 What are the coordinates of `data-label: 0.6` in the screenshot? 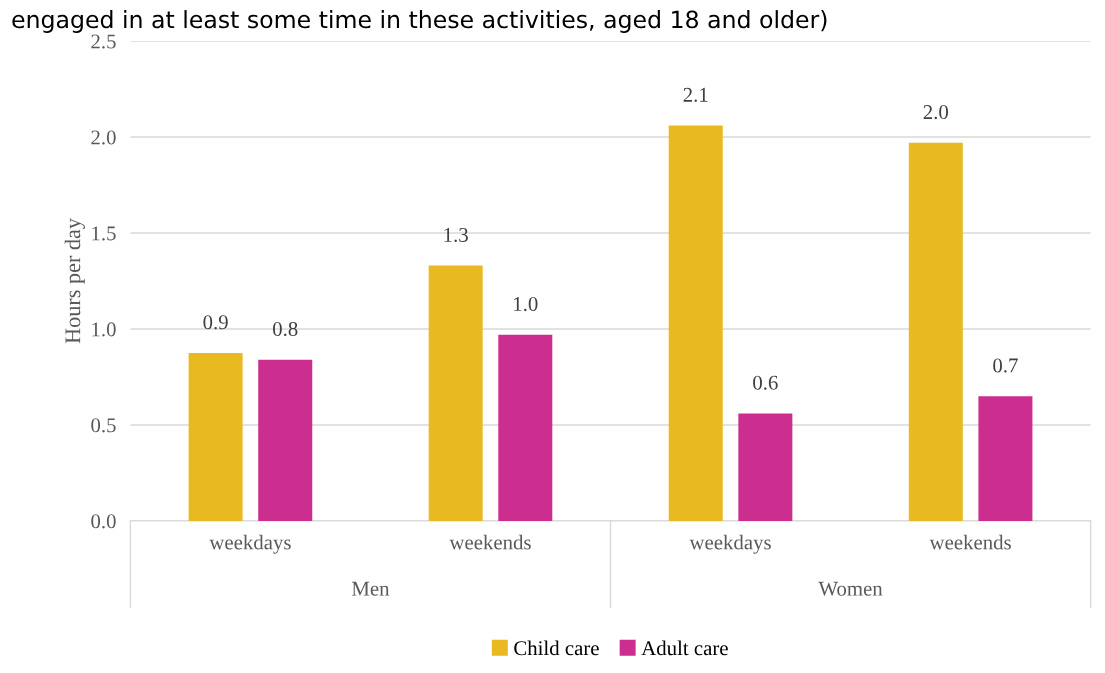 It's located at (765, 382).